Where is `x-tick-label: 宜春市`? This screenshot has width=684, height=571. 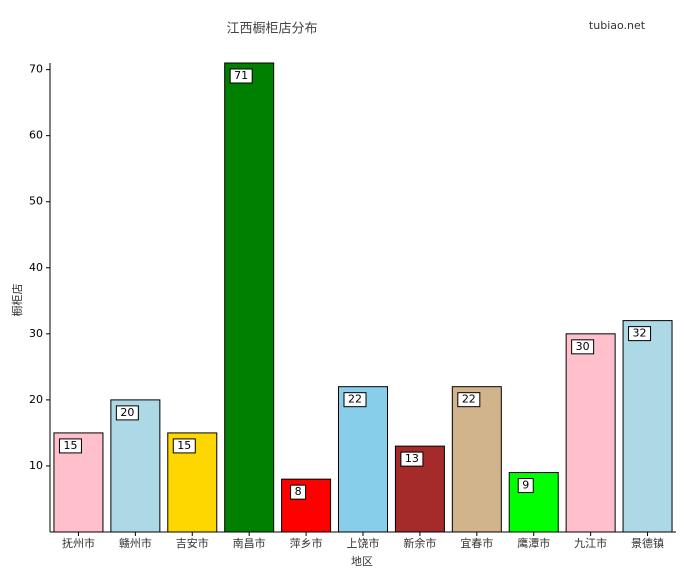 x-tick-label: 宜春市 is located at coordinates (476, 543).